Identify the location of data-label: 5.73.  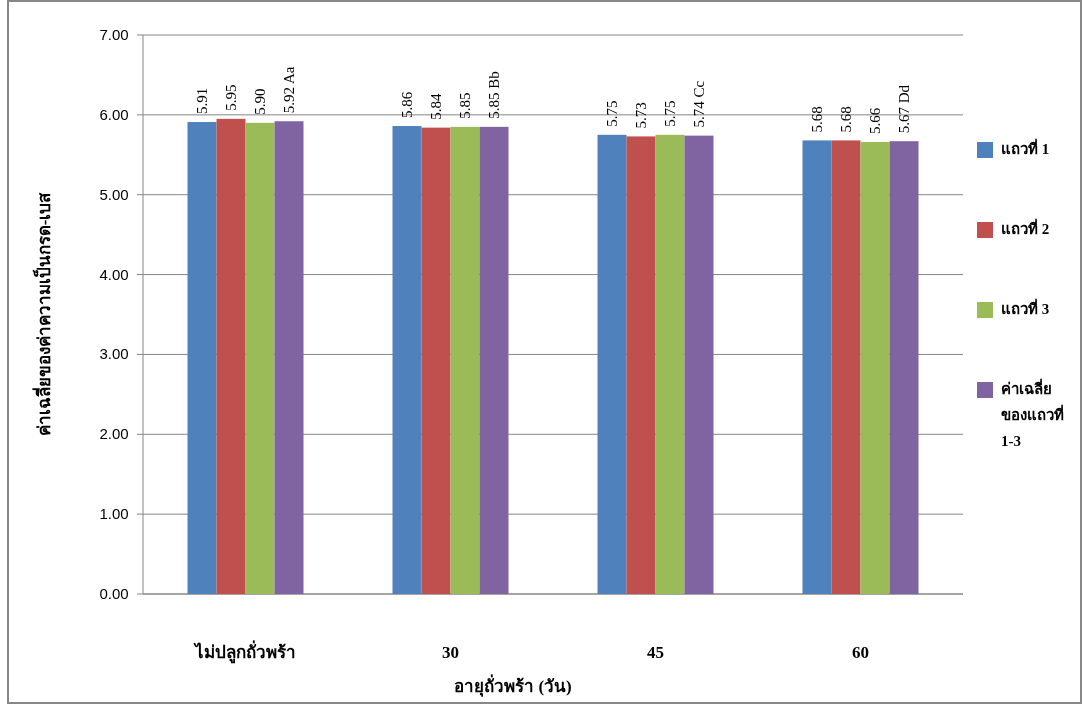
(641, 115).